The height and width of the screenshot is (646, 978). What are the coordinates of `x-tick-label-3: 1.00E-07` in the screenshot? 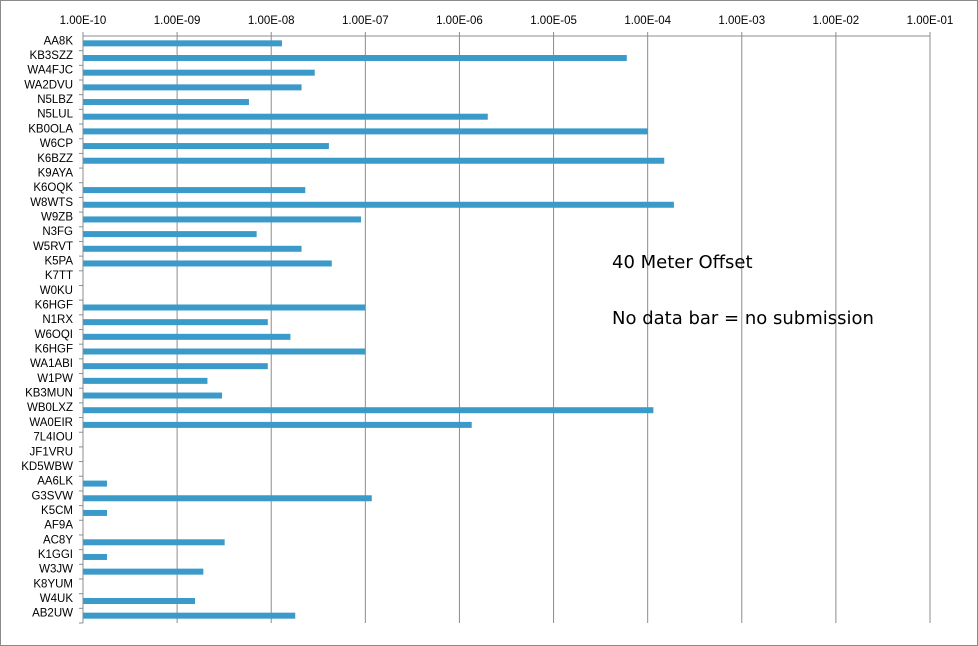 It's located at (365, 21).